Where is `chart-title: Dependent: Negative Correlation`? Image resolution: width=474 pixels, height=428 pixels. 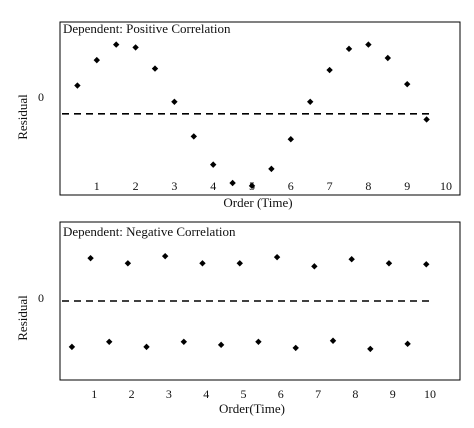 chart-title: Dependent: Negative Correlation is located at coordinates (149, 231).